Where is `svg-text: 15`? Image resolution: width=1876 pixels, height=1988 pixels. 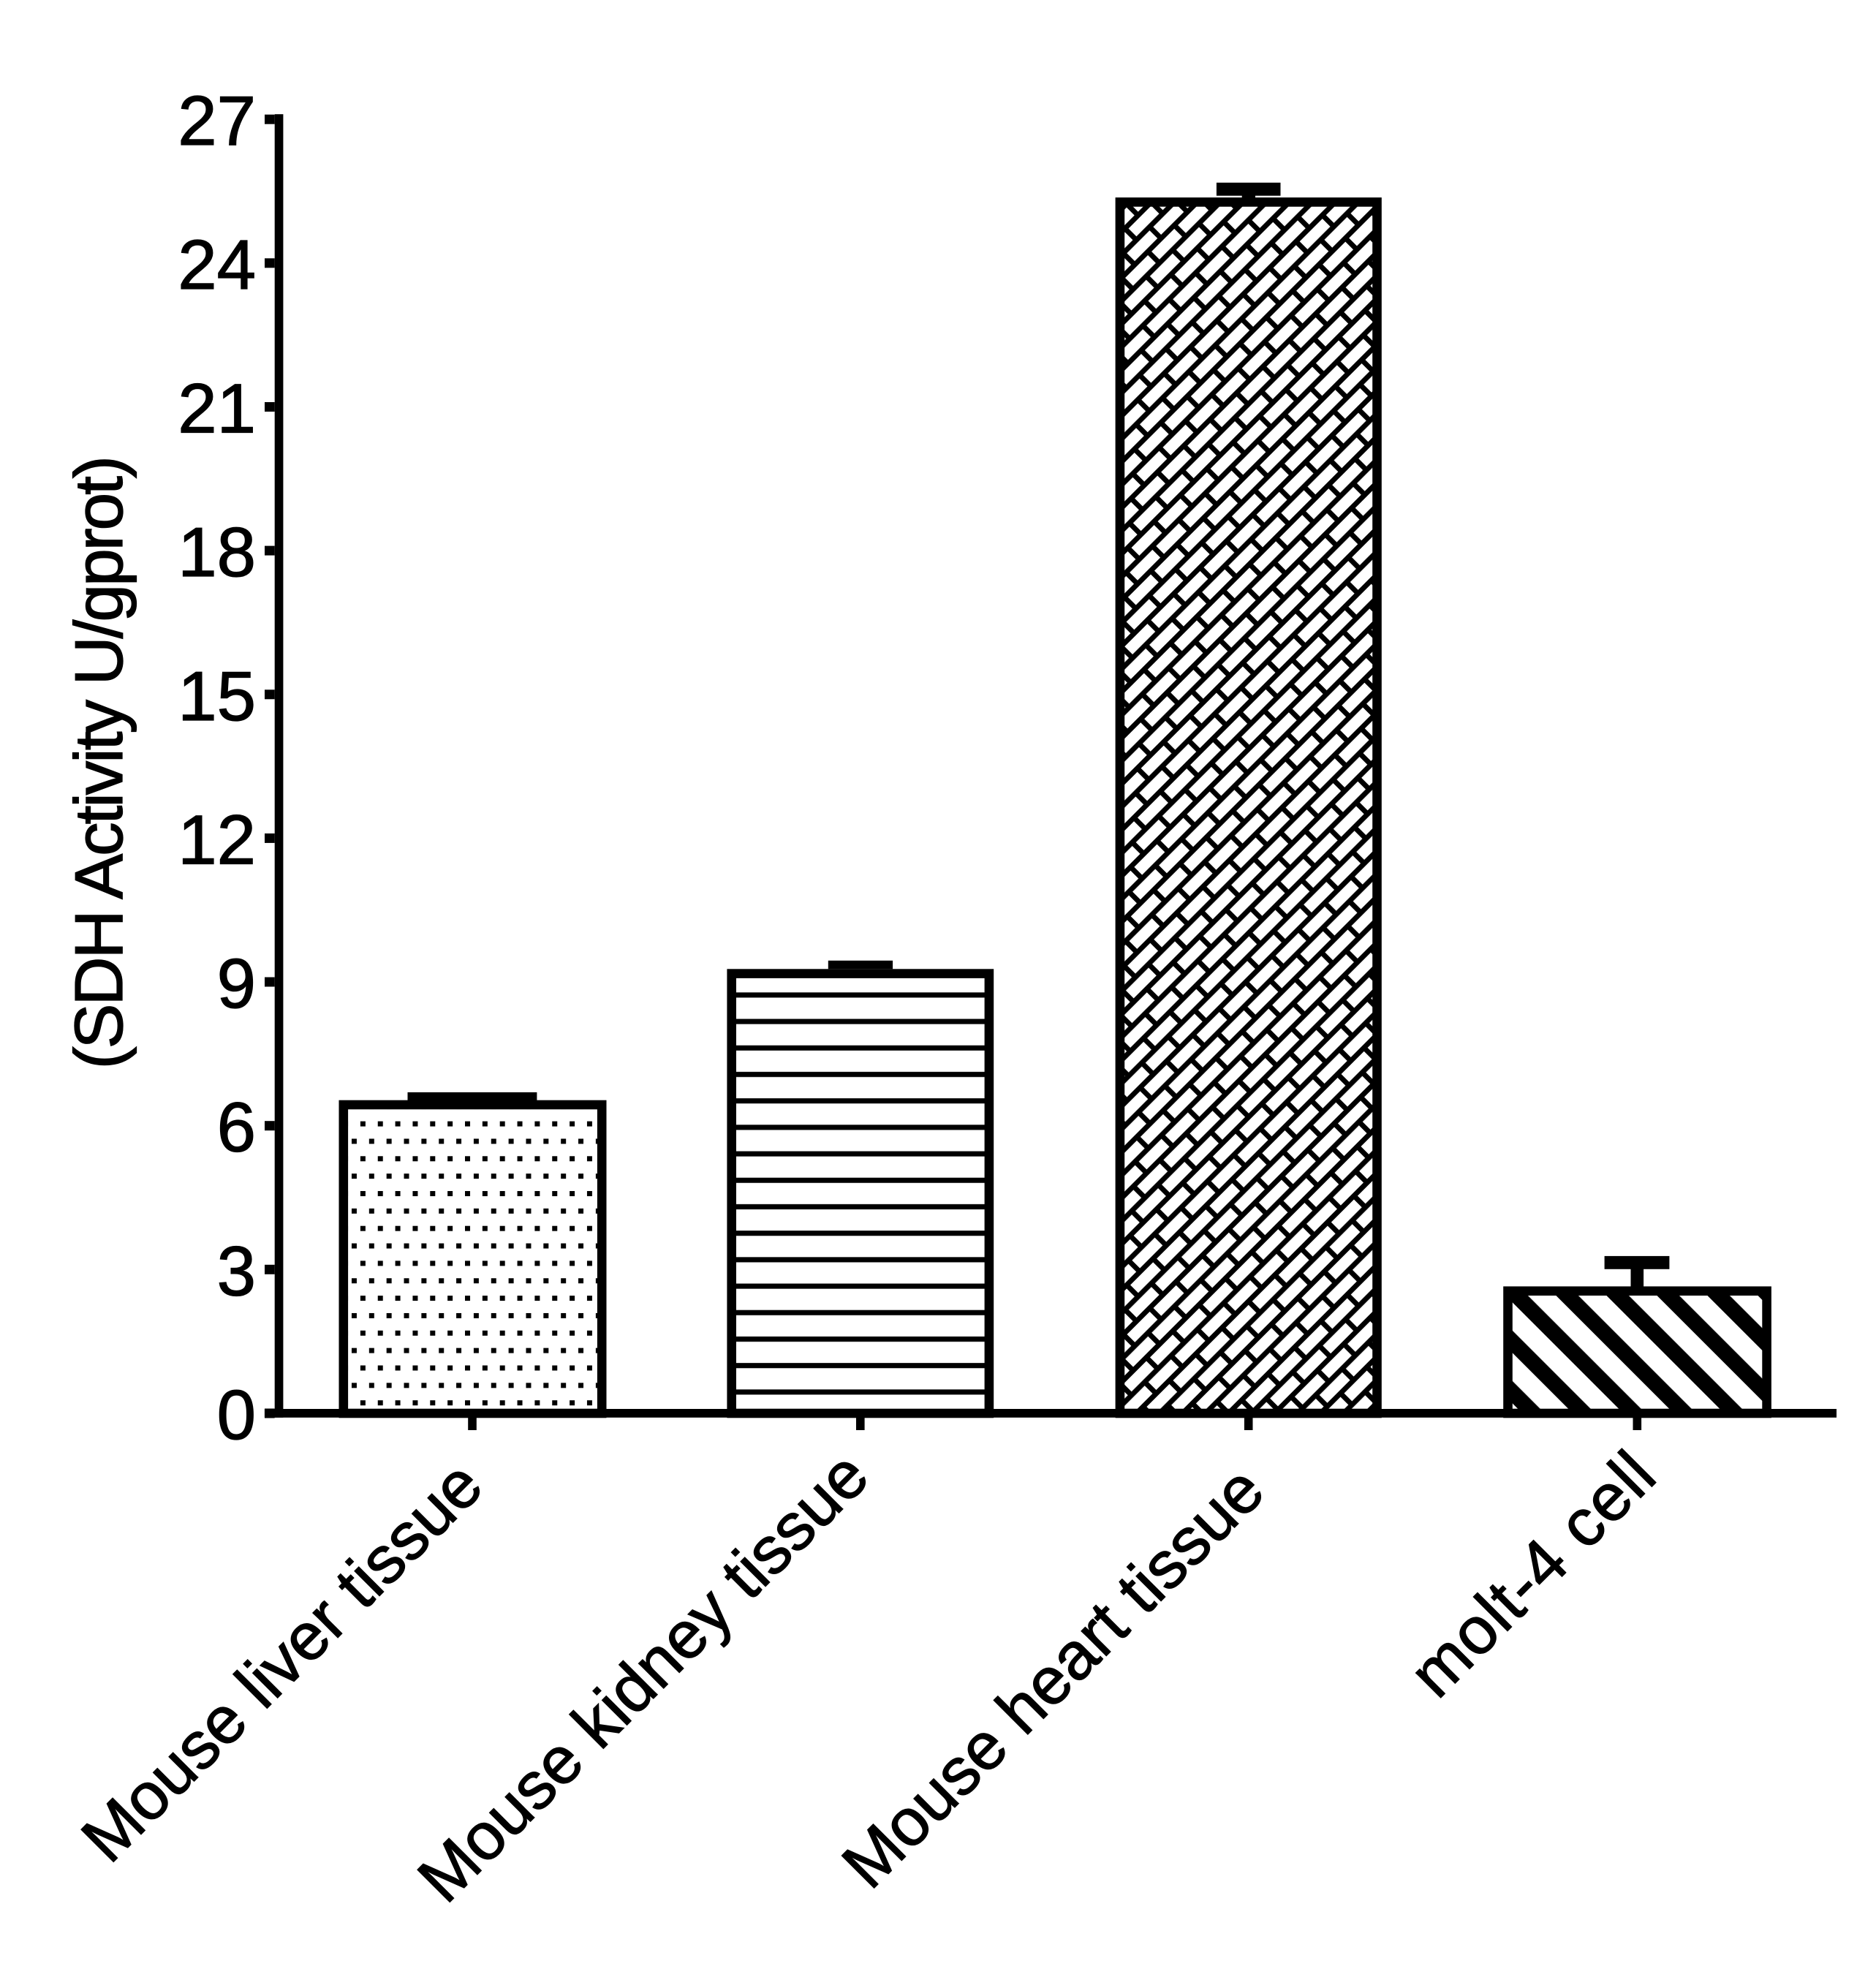
svg-text: 15 is located at coordinates (217, 696).